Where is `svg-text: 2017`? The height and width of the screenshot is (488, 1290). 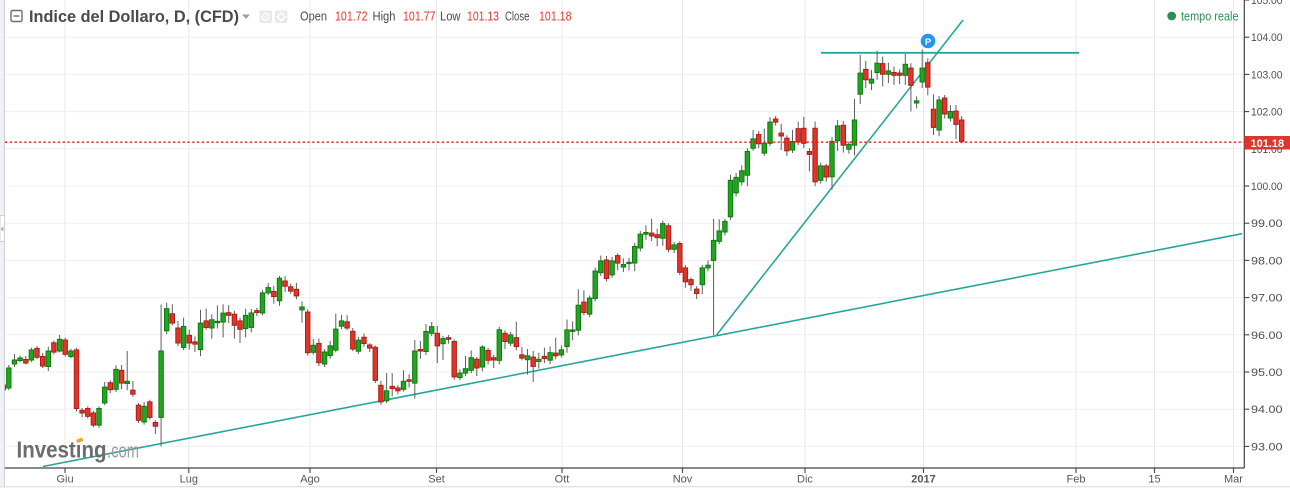
svg-text: 2017 is located at coordinates (923, 480).